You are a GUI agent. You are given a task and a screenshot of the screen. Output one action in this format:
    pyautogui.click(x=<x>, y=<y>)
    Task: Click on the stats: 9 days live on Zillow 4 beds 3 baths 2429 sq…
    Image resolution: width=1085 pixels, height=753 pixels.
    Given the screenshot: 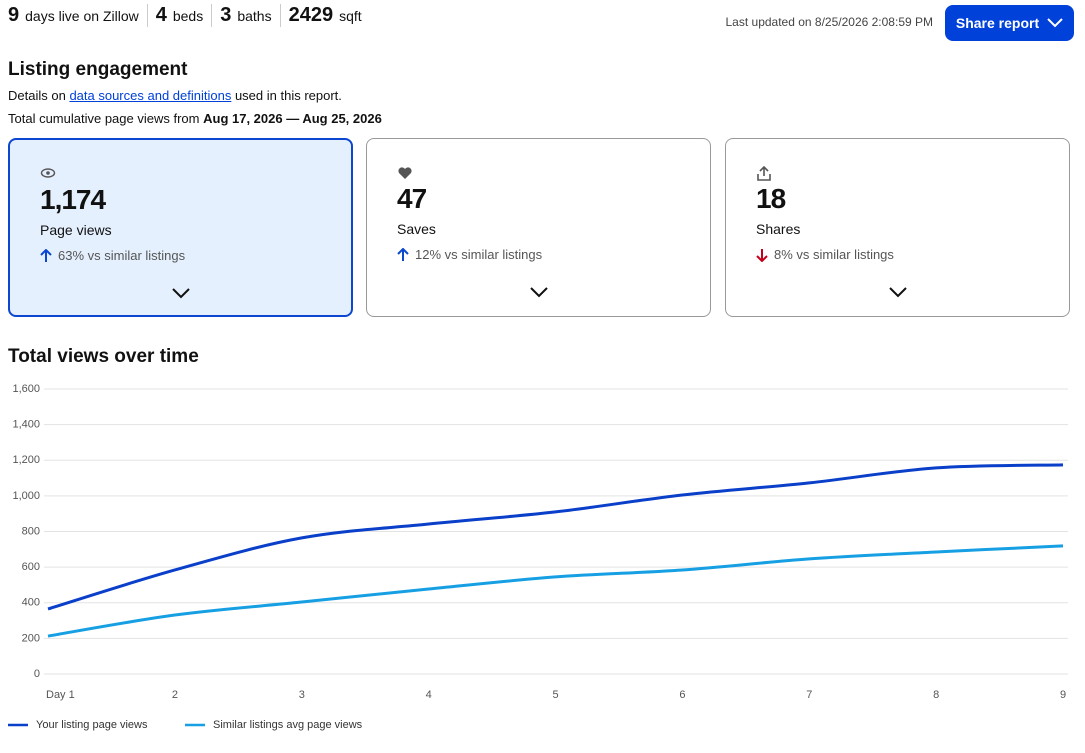 What is the action you would take?
    pyautogui.click(x=189, y=15)
    